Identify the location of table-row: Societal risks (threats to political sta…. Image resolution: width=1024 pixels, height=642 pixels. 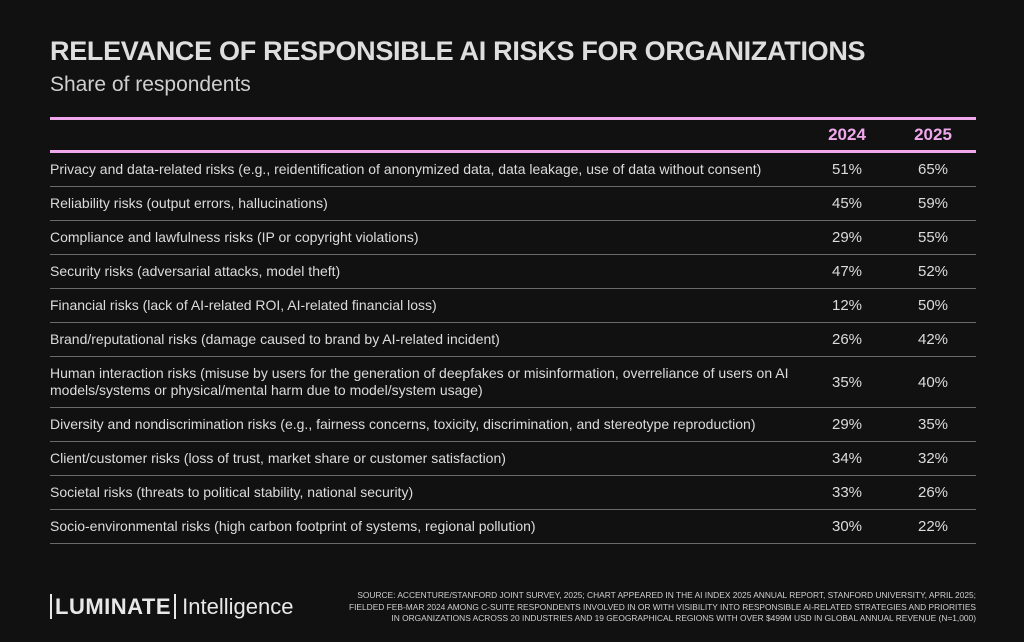
(513, 492).